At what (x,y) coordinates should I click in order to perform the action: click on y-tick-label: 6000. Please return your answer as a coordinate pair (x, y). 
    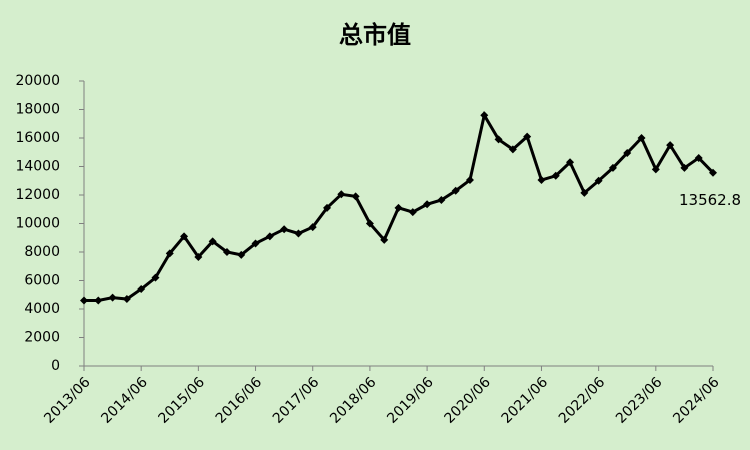
    Looking at the image, I should click on (42, 281).